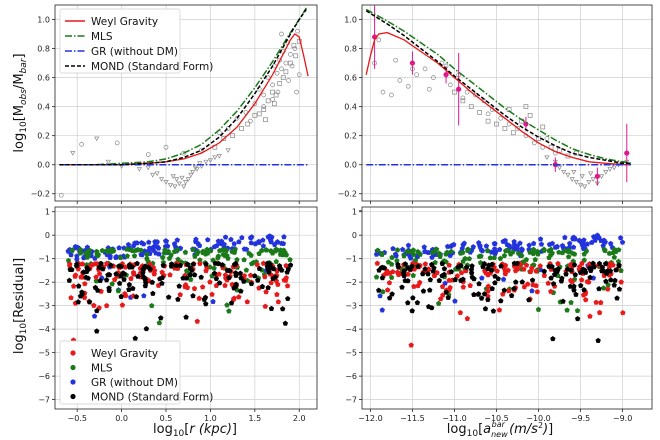 The width and height of the screenshot is (660, 440). Describe the element at coordinates (526, 124) in the screenshot. I see `binned-point` at that location.